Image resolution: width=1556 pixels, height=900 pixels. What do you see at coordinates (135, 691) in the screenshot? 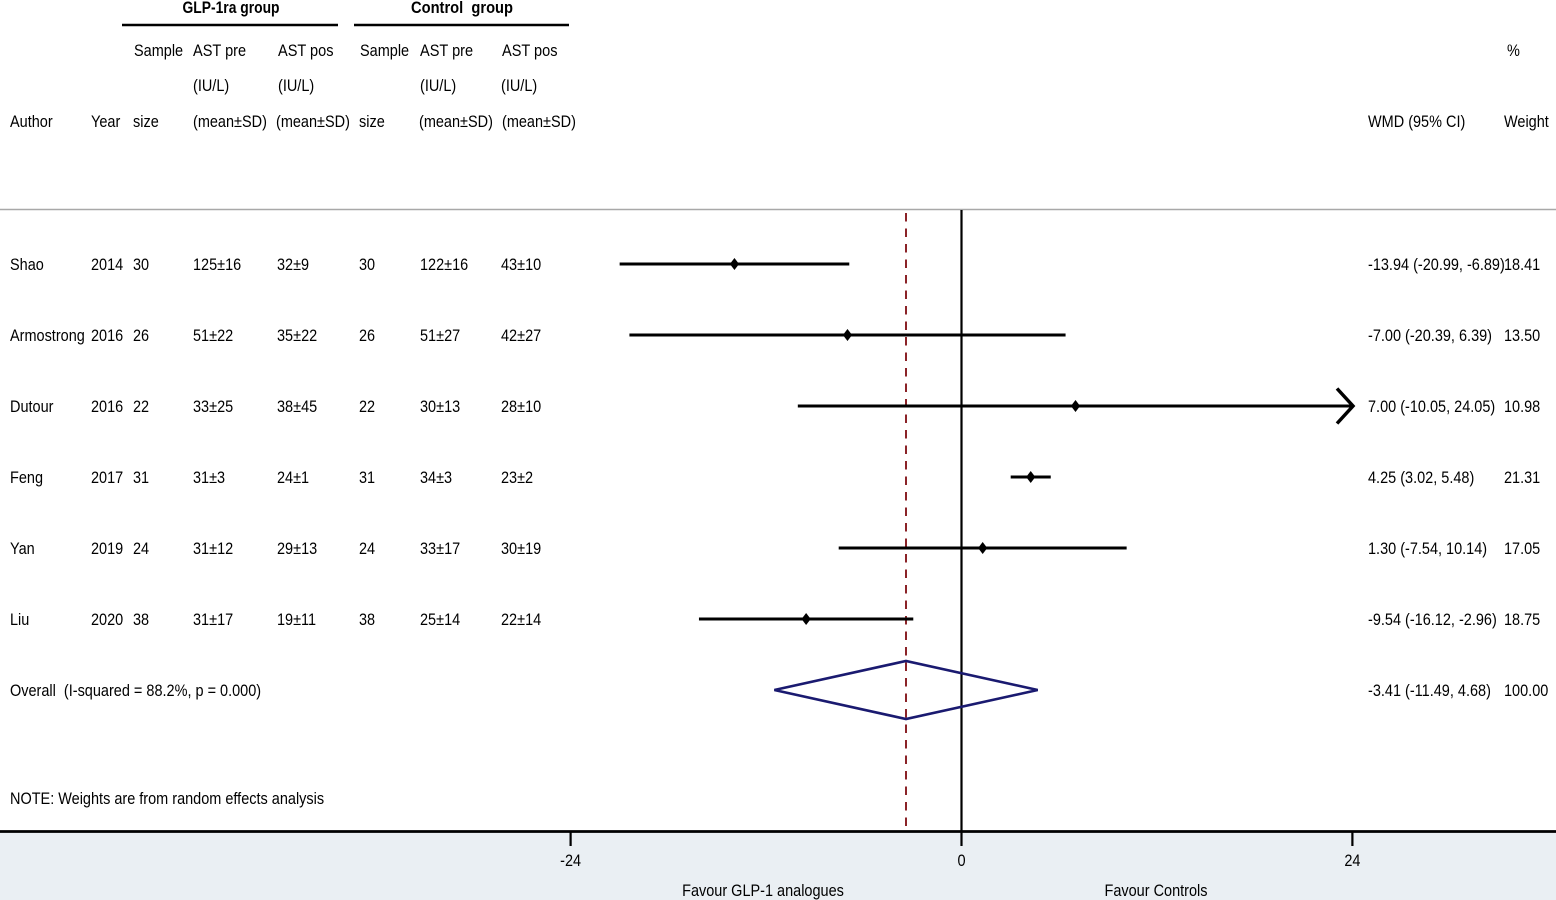
I see `svg-text:Overall (I-squared = 88.2%, p: Overall (I-squared = 88.2%, p = 0.000)` at bounding box center [135, 691].